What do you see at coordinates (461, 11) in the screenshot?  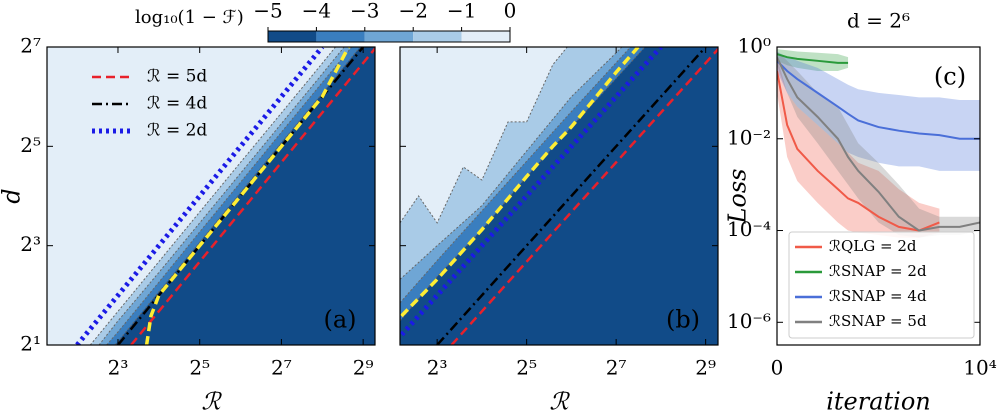 I see `colorbar-tick-label: −1` at bounding box center [461, 11].